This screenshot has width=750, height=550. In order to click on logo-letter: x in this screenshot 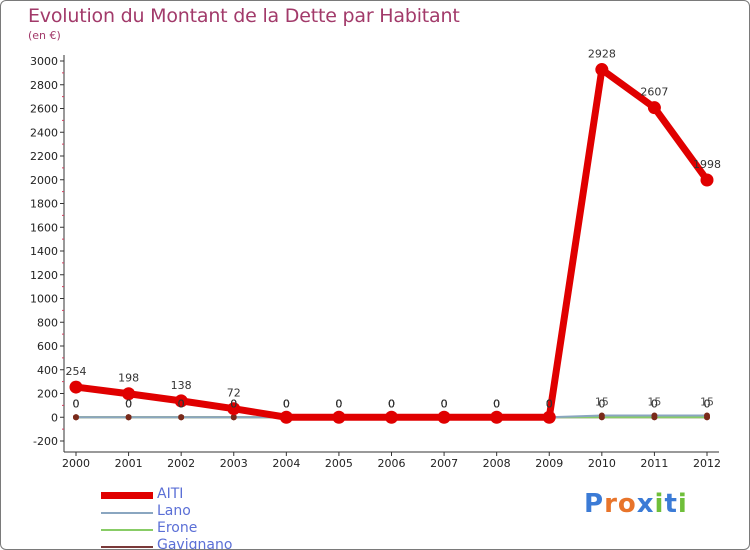, I will do `click(645, 504)`.